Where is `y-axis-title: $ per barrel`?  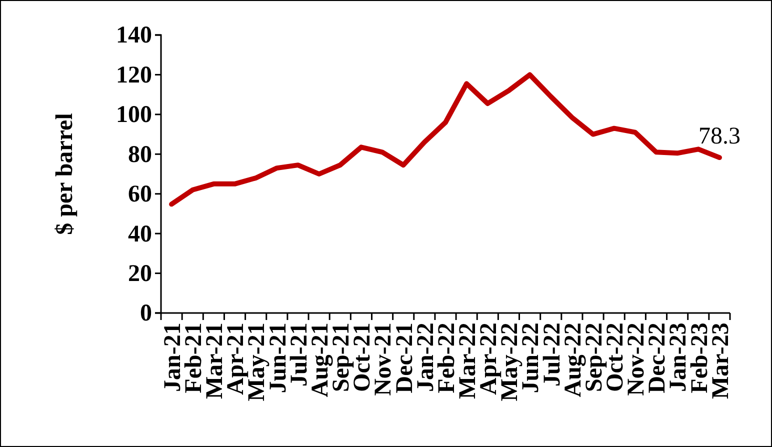 y-axis-title: $ per barrel is located at coordinates (65, 173).